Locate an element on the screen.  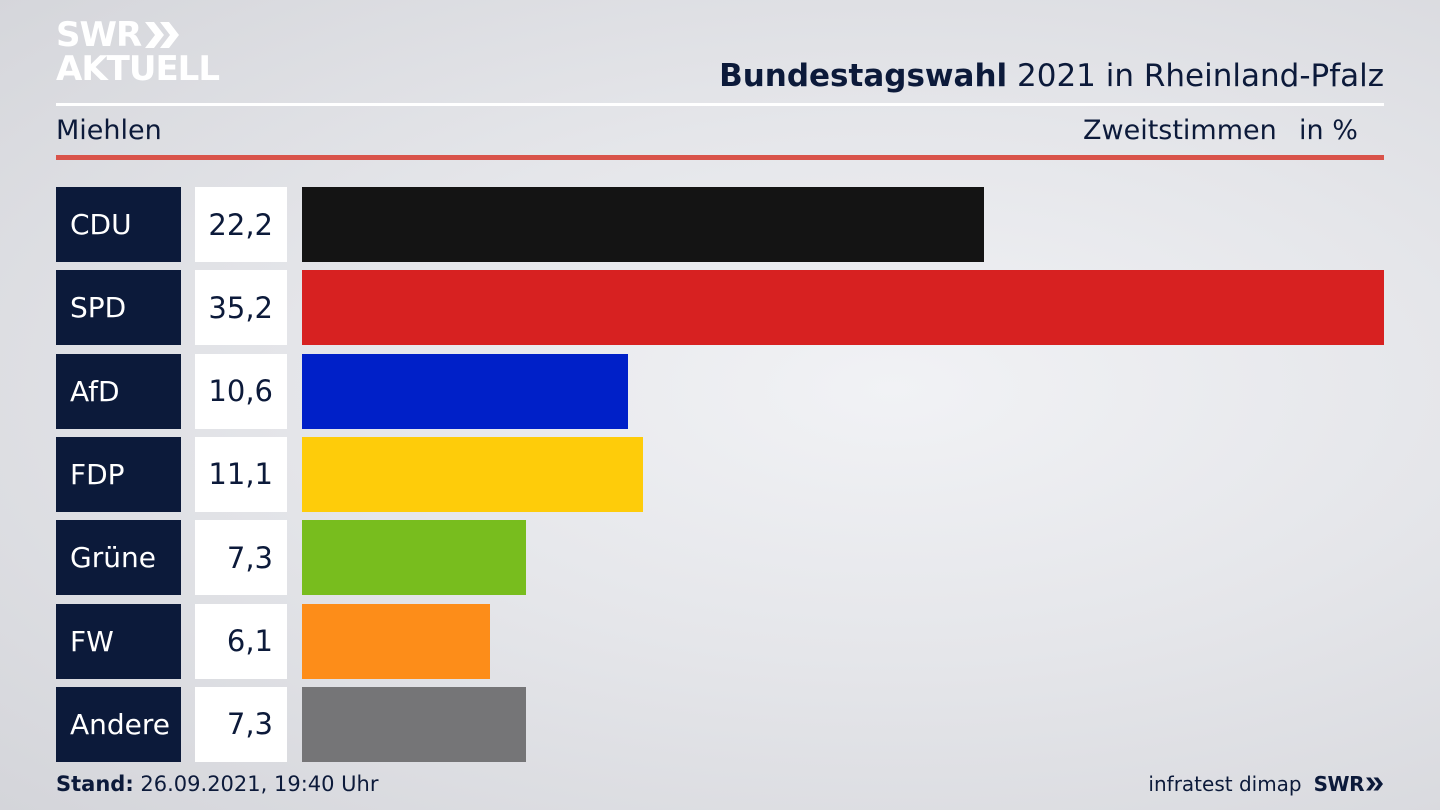
measure-label: Zweitstimmen is located at coordinates (1180, 130).